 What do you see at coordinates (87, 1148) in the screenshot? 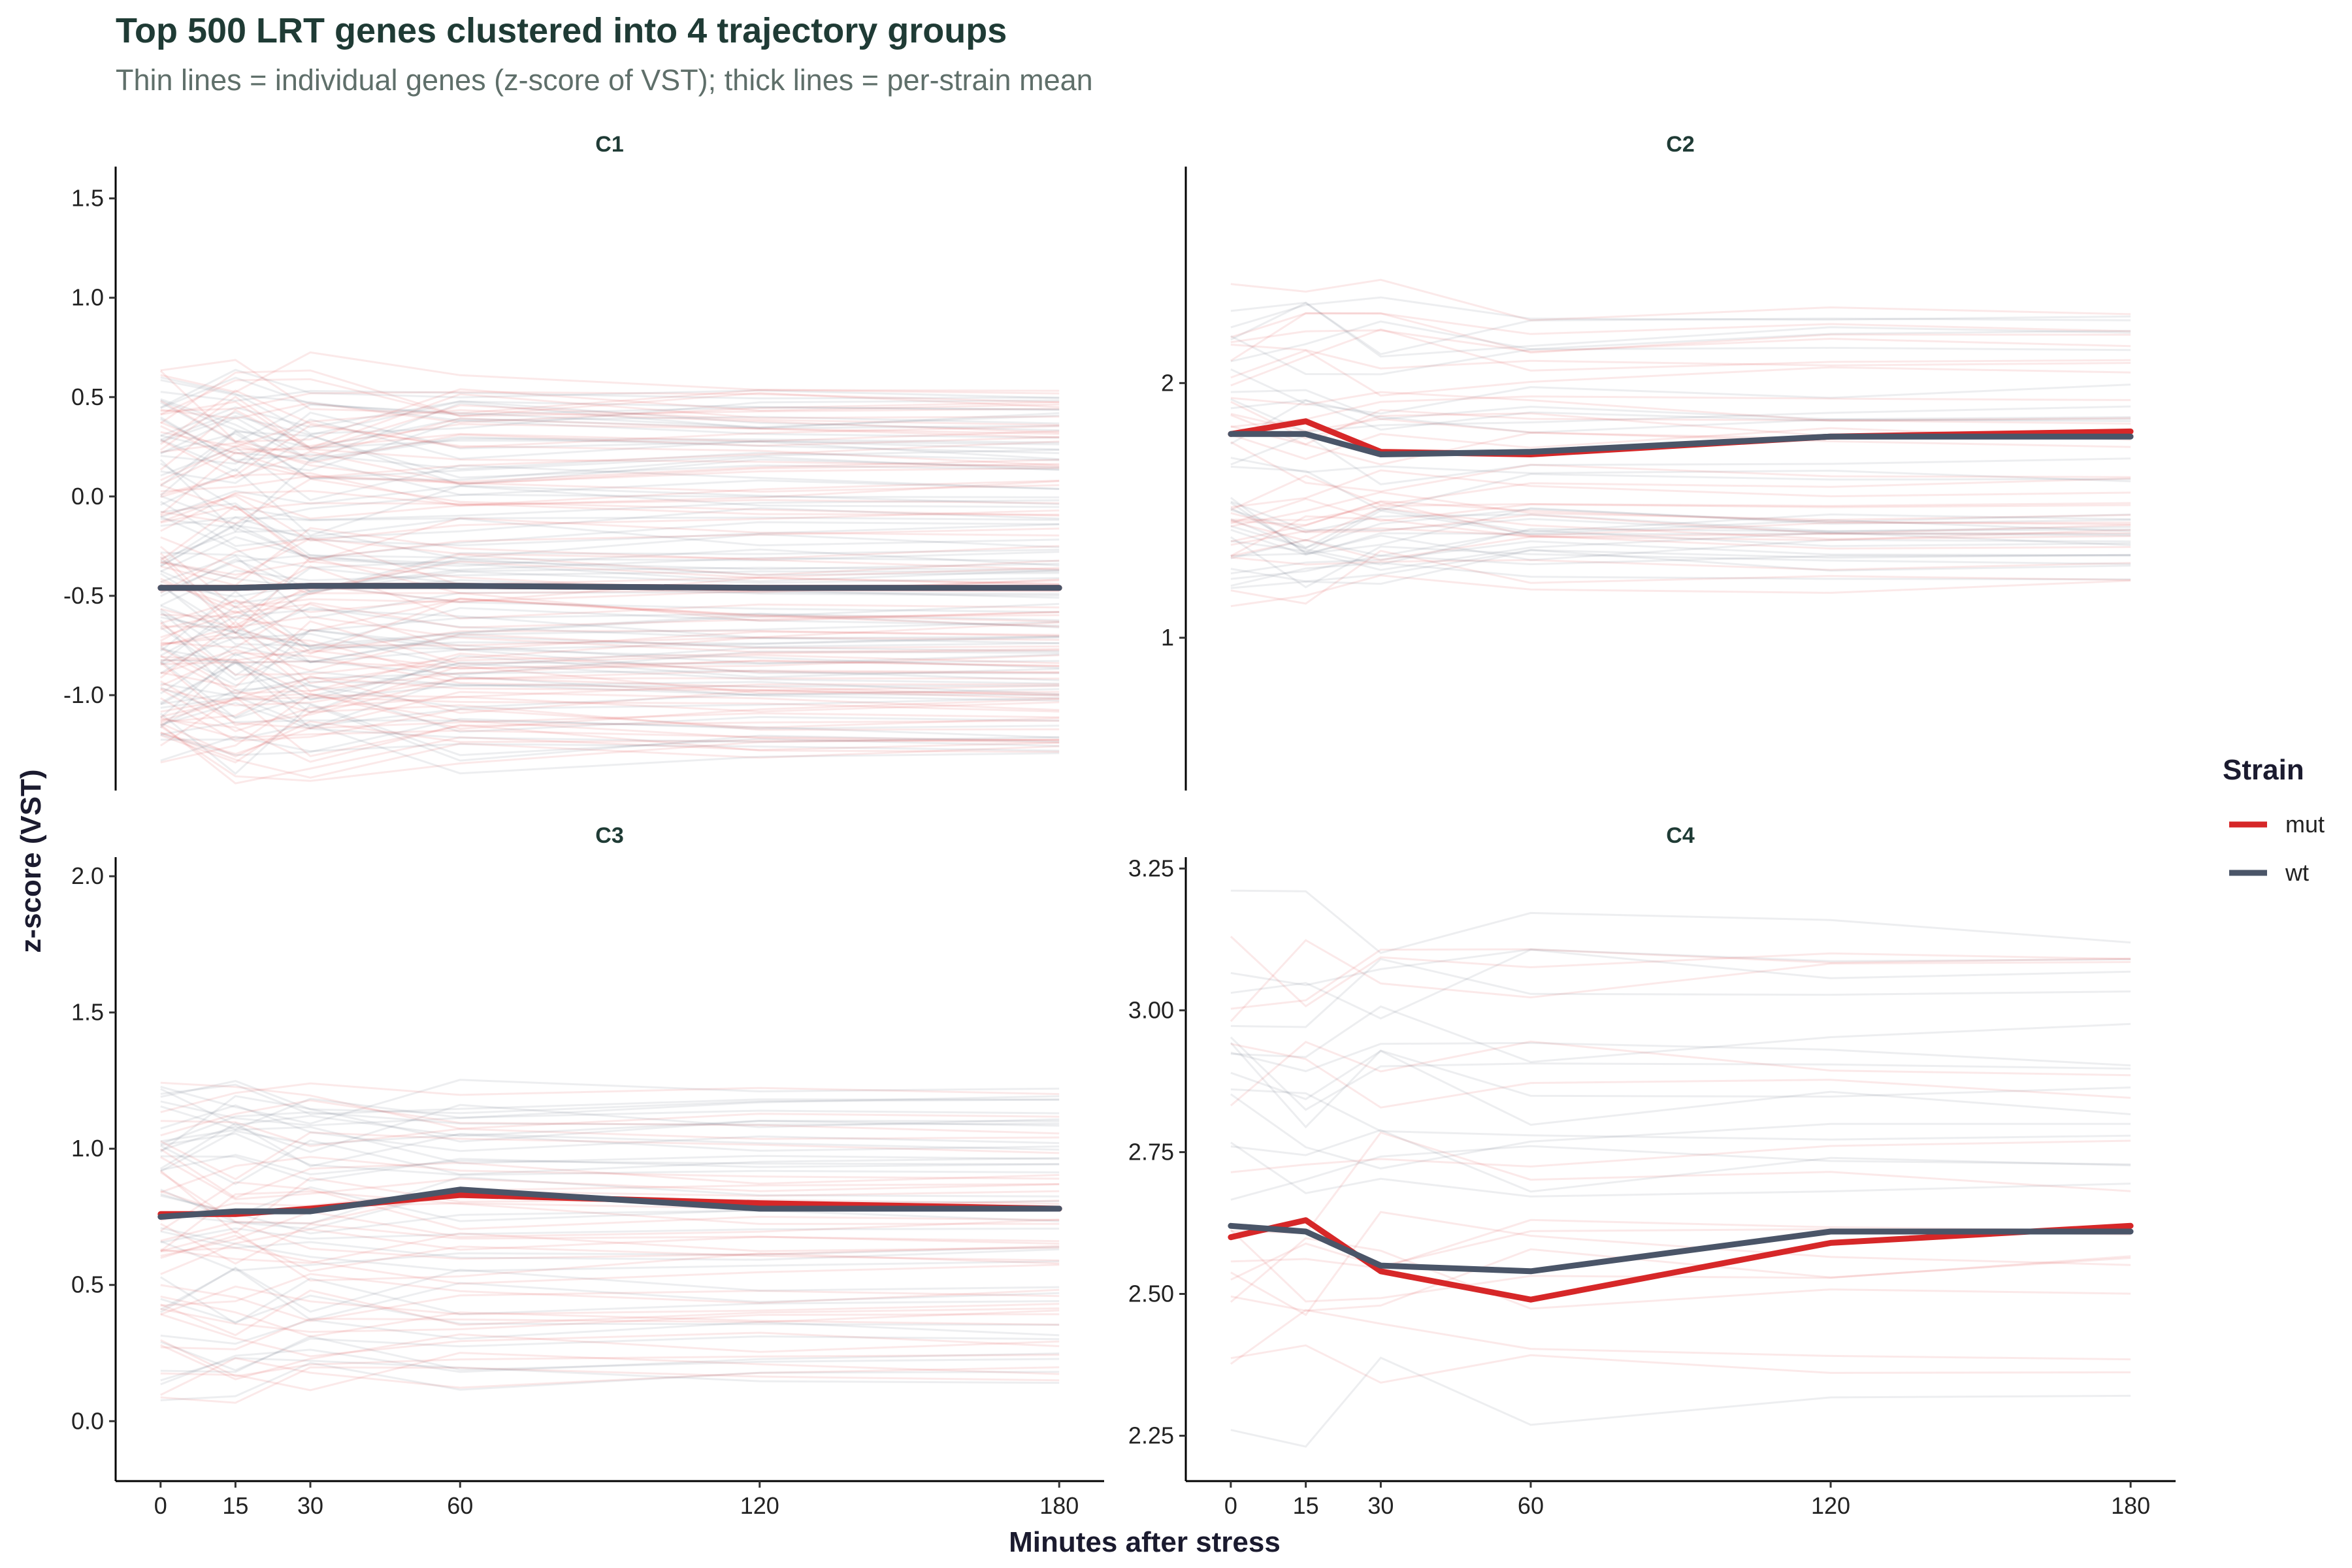
I see `y-tick-label: 1.0` at bounding box center [87, 1148].